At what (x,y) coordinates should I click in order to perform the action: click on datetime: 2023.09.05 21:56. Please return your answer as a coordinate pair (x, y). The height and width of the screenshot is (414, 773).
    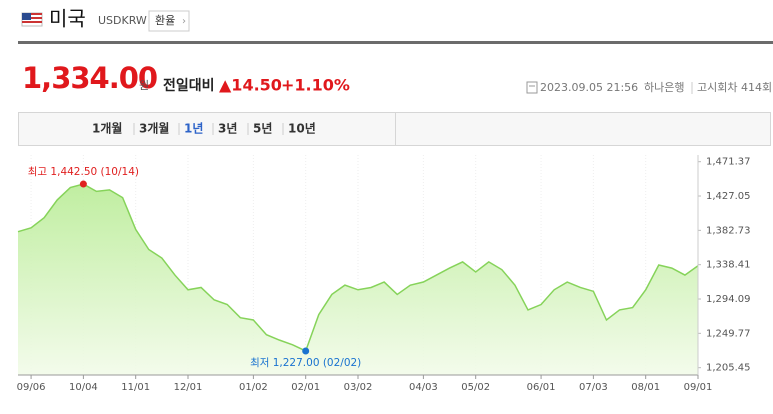
    Looking at the image, I should click on (589, 87).